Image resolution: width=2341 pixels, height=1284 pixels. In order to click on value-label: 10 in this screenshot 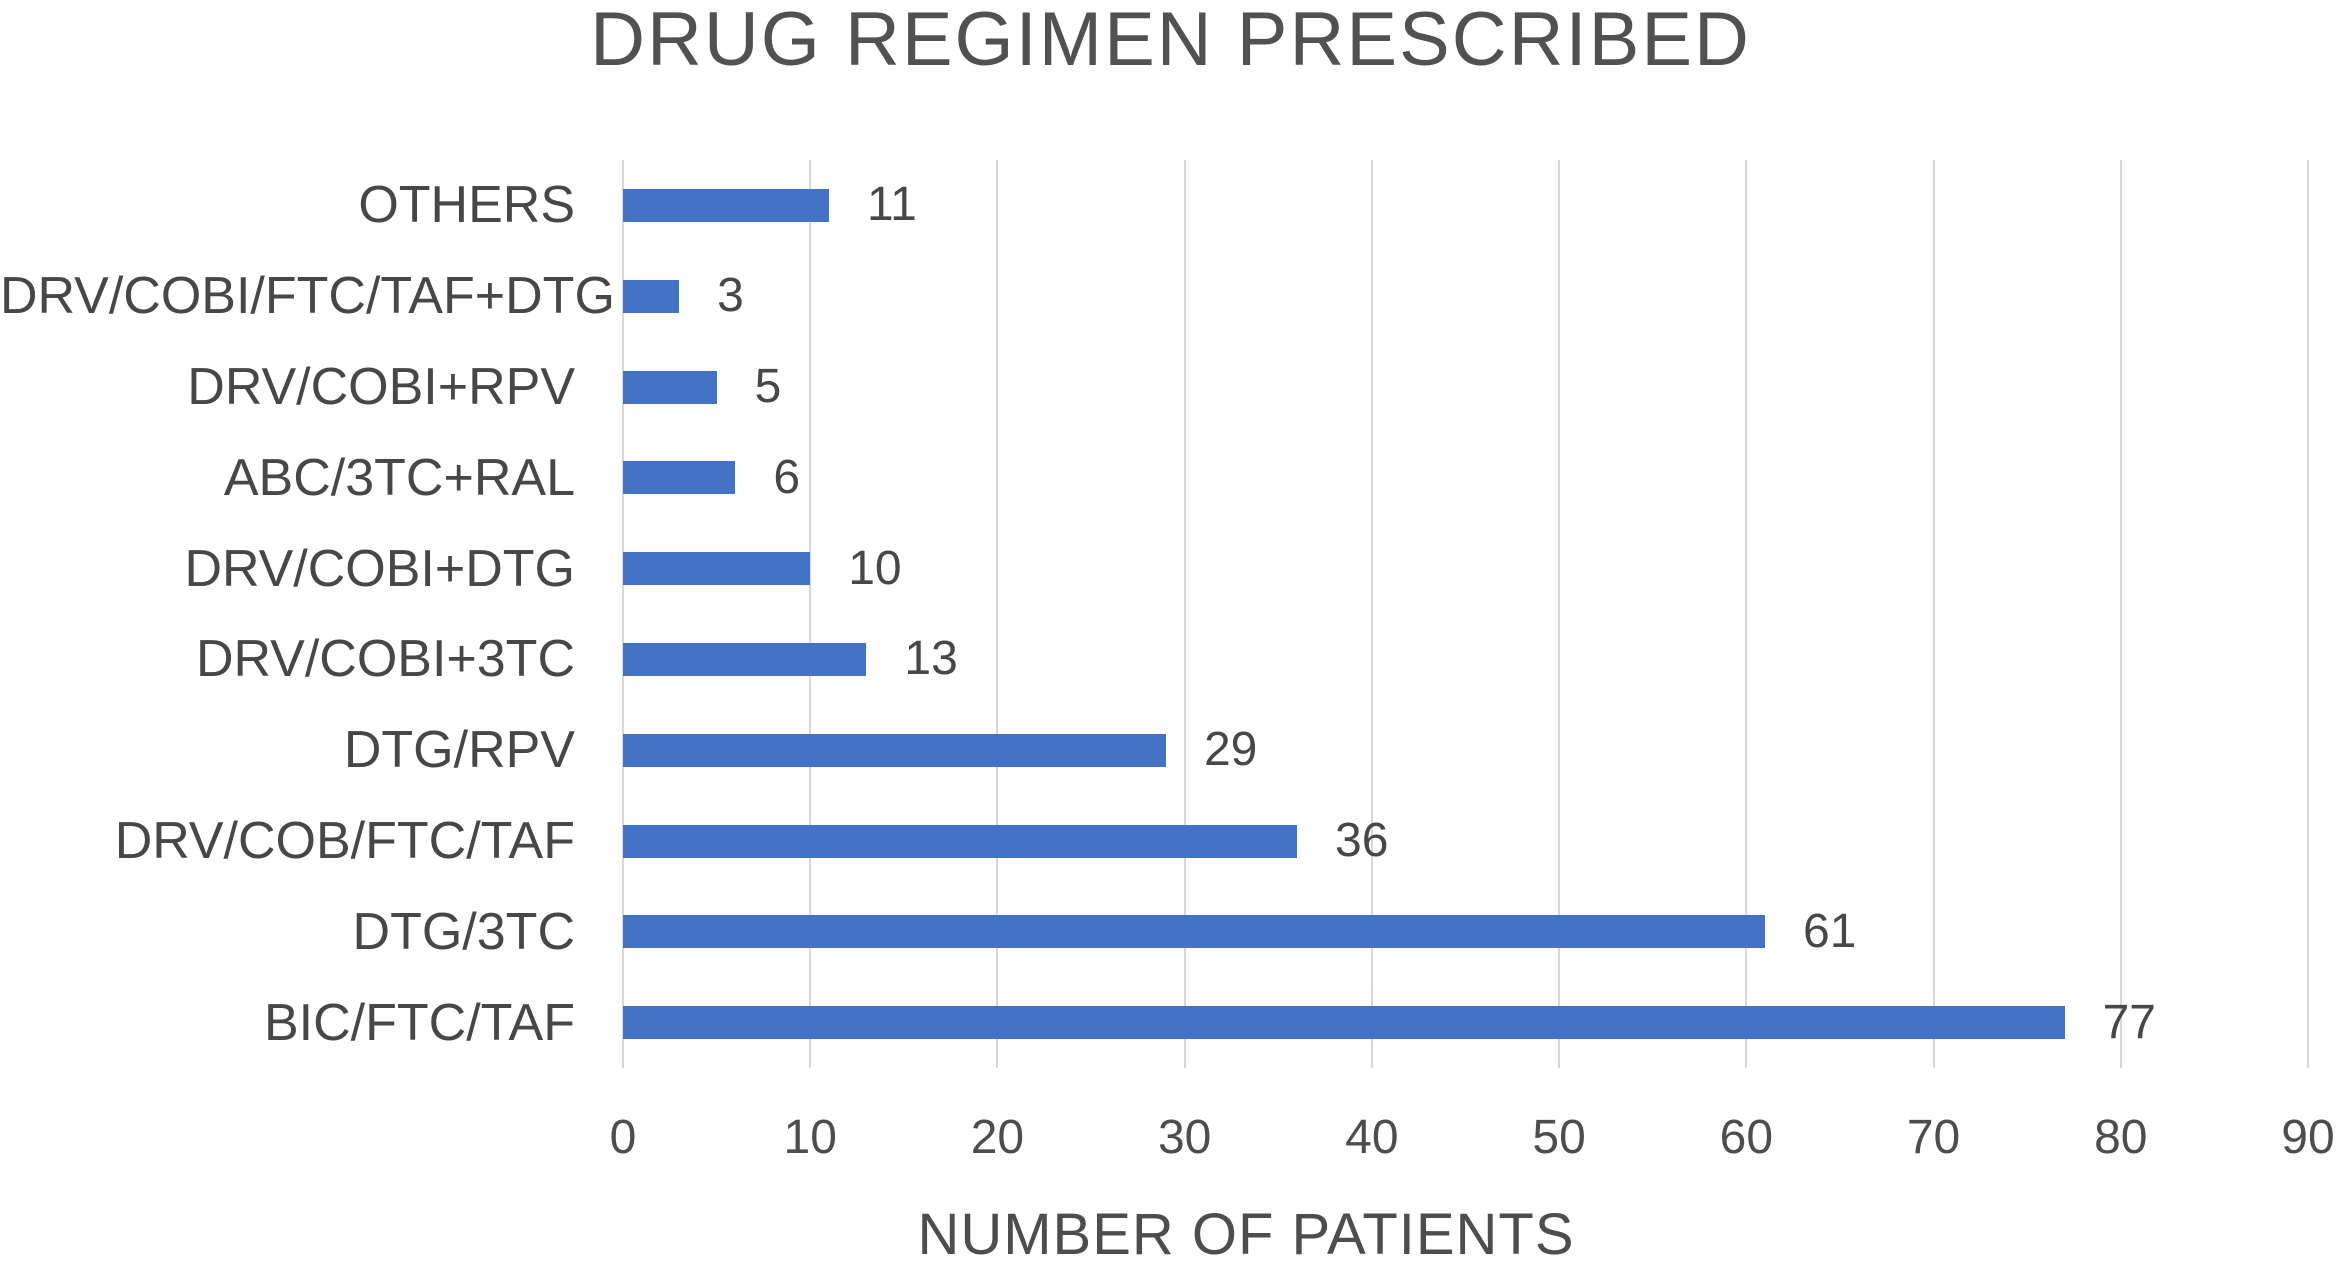, I will do `click(875, 568)`.